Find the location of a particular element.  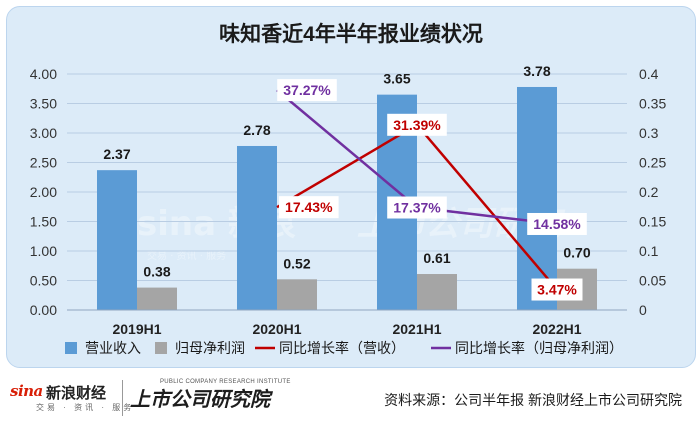

left-tick-label: 0.50 is located at coordinates (43, 281).